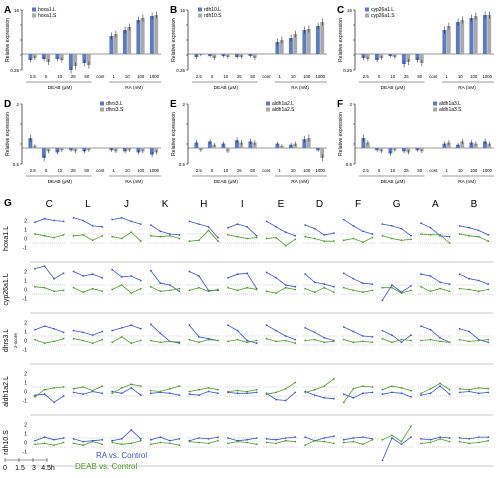 The image size is (500, 478). What do you see at coordinates (266, 76) in the screenshot?
I see `category-tick-label: cont` at bounding box center [266, 76].